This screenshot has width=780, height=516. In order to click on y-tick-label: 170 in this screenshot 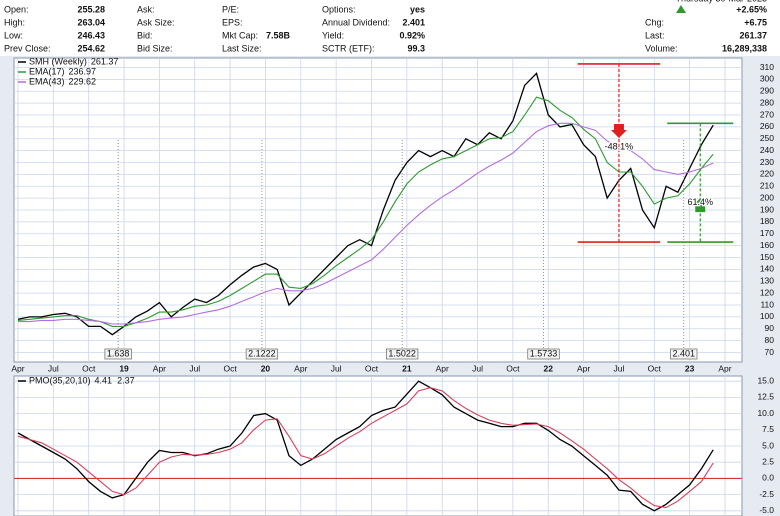, I will do `click(767, 233)`.